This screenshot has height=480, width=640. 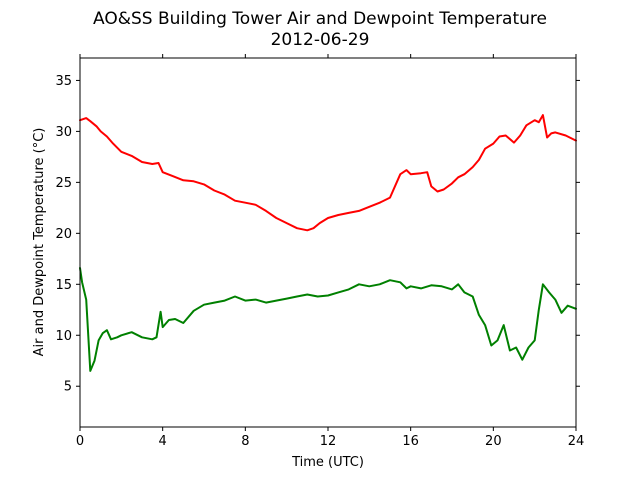 I want to click on x-tick-label: 8, so click(x=245, y=441).